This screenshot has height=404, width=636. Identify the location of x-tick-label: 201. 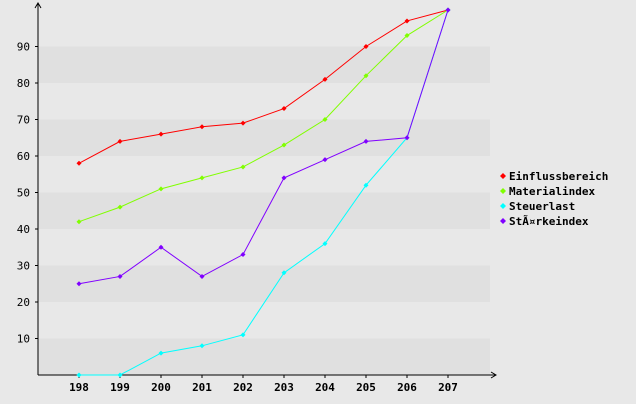
(202, 387).